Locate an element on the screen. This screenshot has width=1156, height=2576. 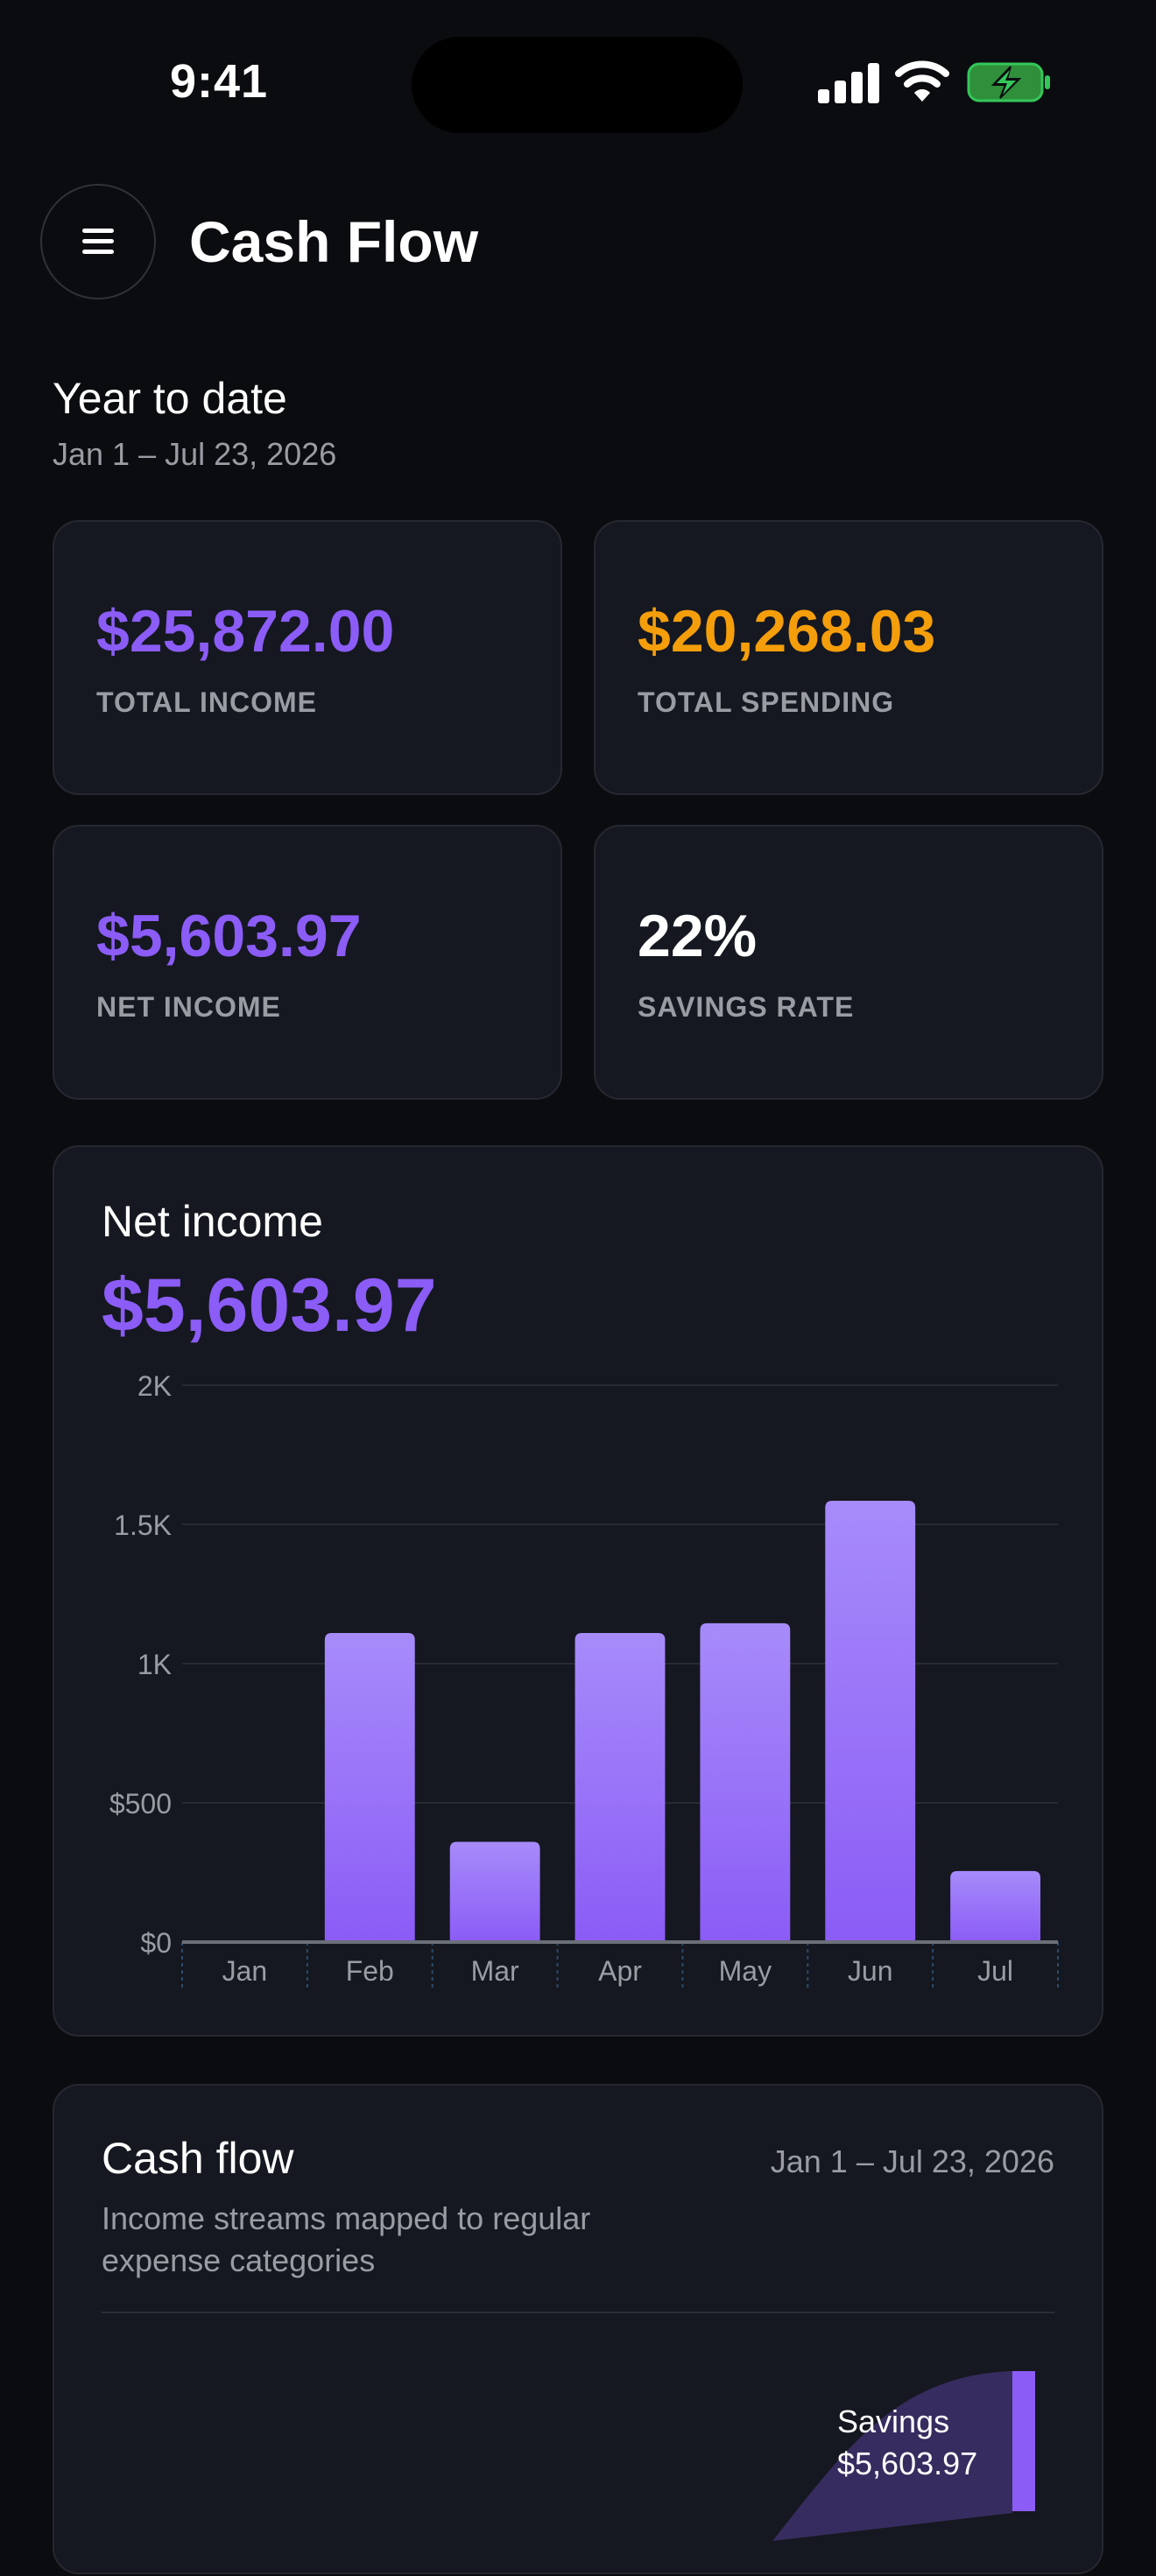
stat-value: $5,603.97 is located at coordinates (229, 936).